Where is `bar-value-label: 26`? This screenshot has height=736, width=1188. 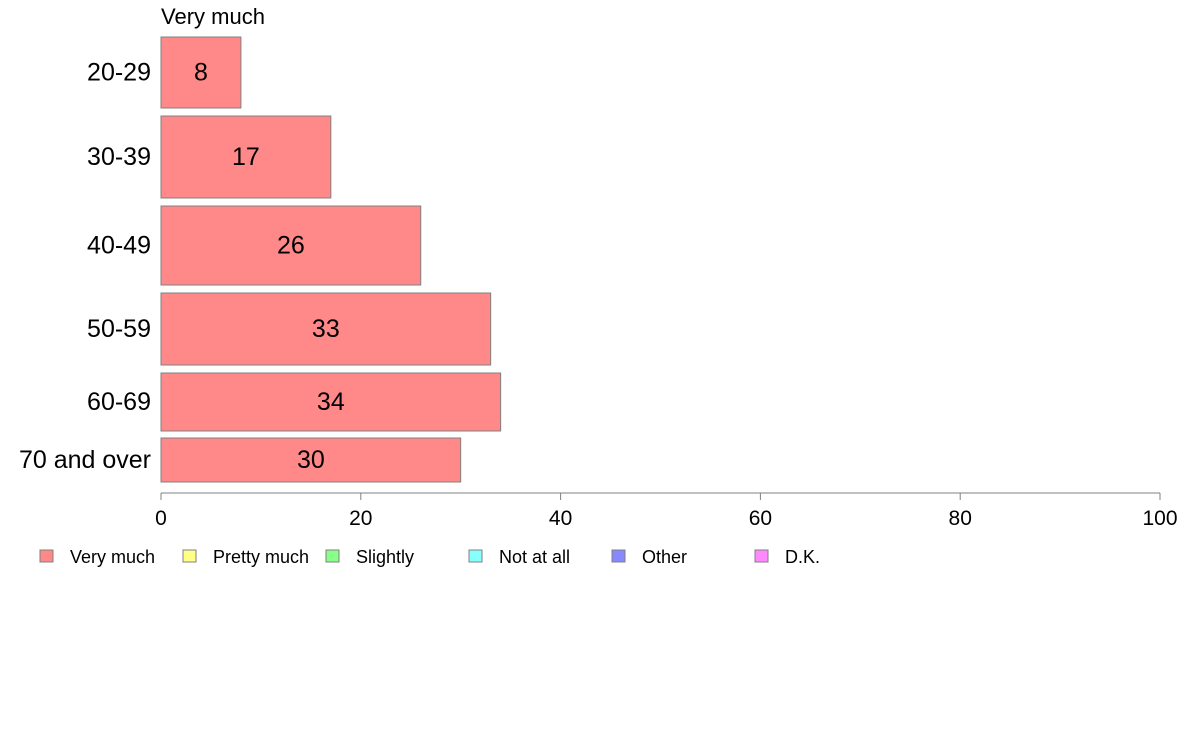
bar-value-label: 26 is located at coordinates (291, 246).